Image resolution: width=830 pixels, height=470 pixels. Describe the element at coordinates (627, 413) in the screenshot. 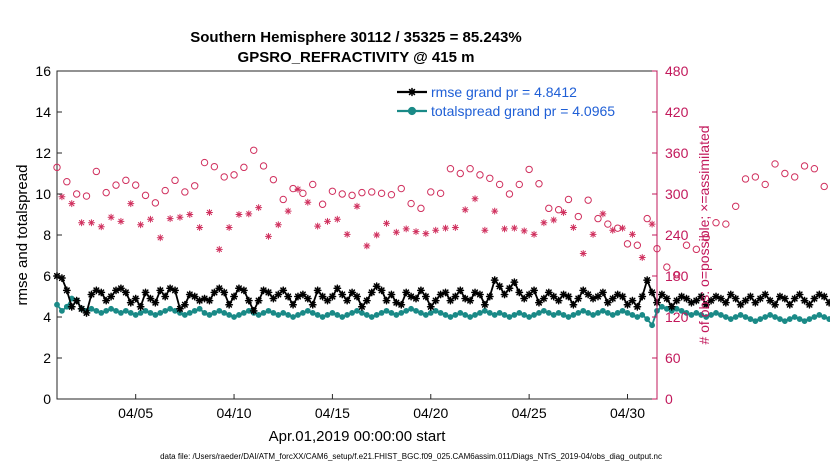

I see `x-tick-label: 04/30` at that location.